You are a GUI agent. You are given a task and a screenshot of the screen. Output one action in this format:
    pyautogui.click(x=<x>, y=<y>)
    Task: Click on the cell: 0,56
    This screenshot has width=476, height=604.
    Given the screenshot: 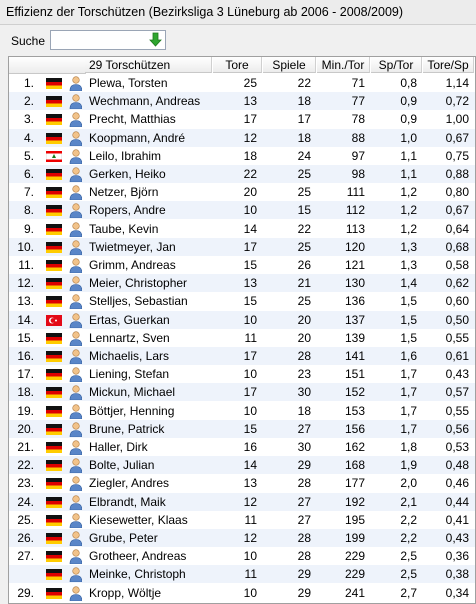 What is the action you would take?
    pyautogui.click(x=457, y=428)
    